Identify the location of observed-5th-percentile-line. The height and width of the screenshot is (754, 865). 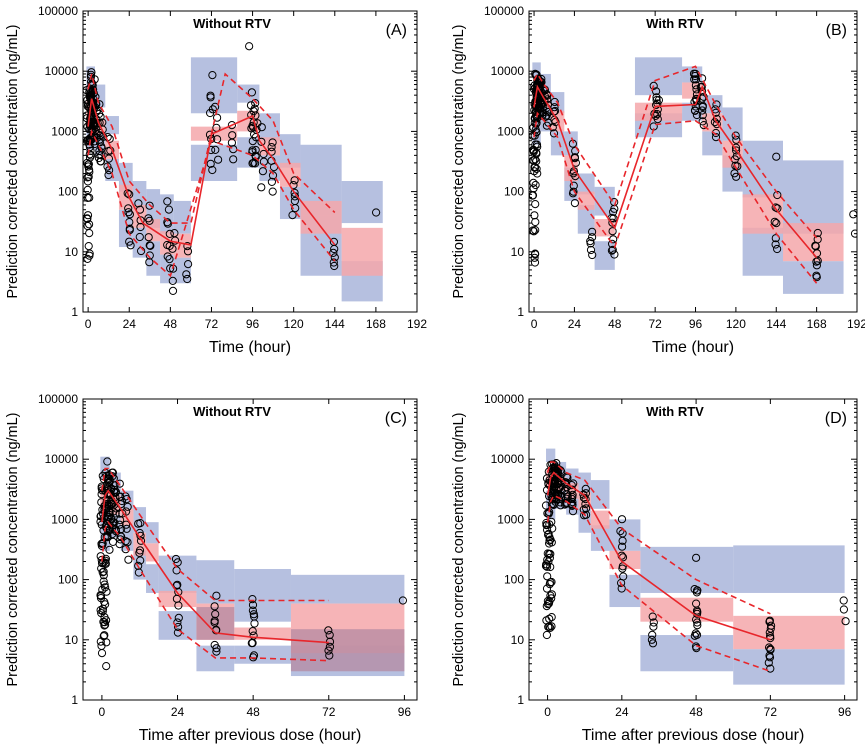
(215, 591).